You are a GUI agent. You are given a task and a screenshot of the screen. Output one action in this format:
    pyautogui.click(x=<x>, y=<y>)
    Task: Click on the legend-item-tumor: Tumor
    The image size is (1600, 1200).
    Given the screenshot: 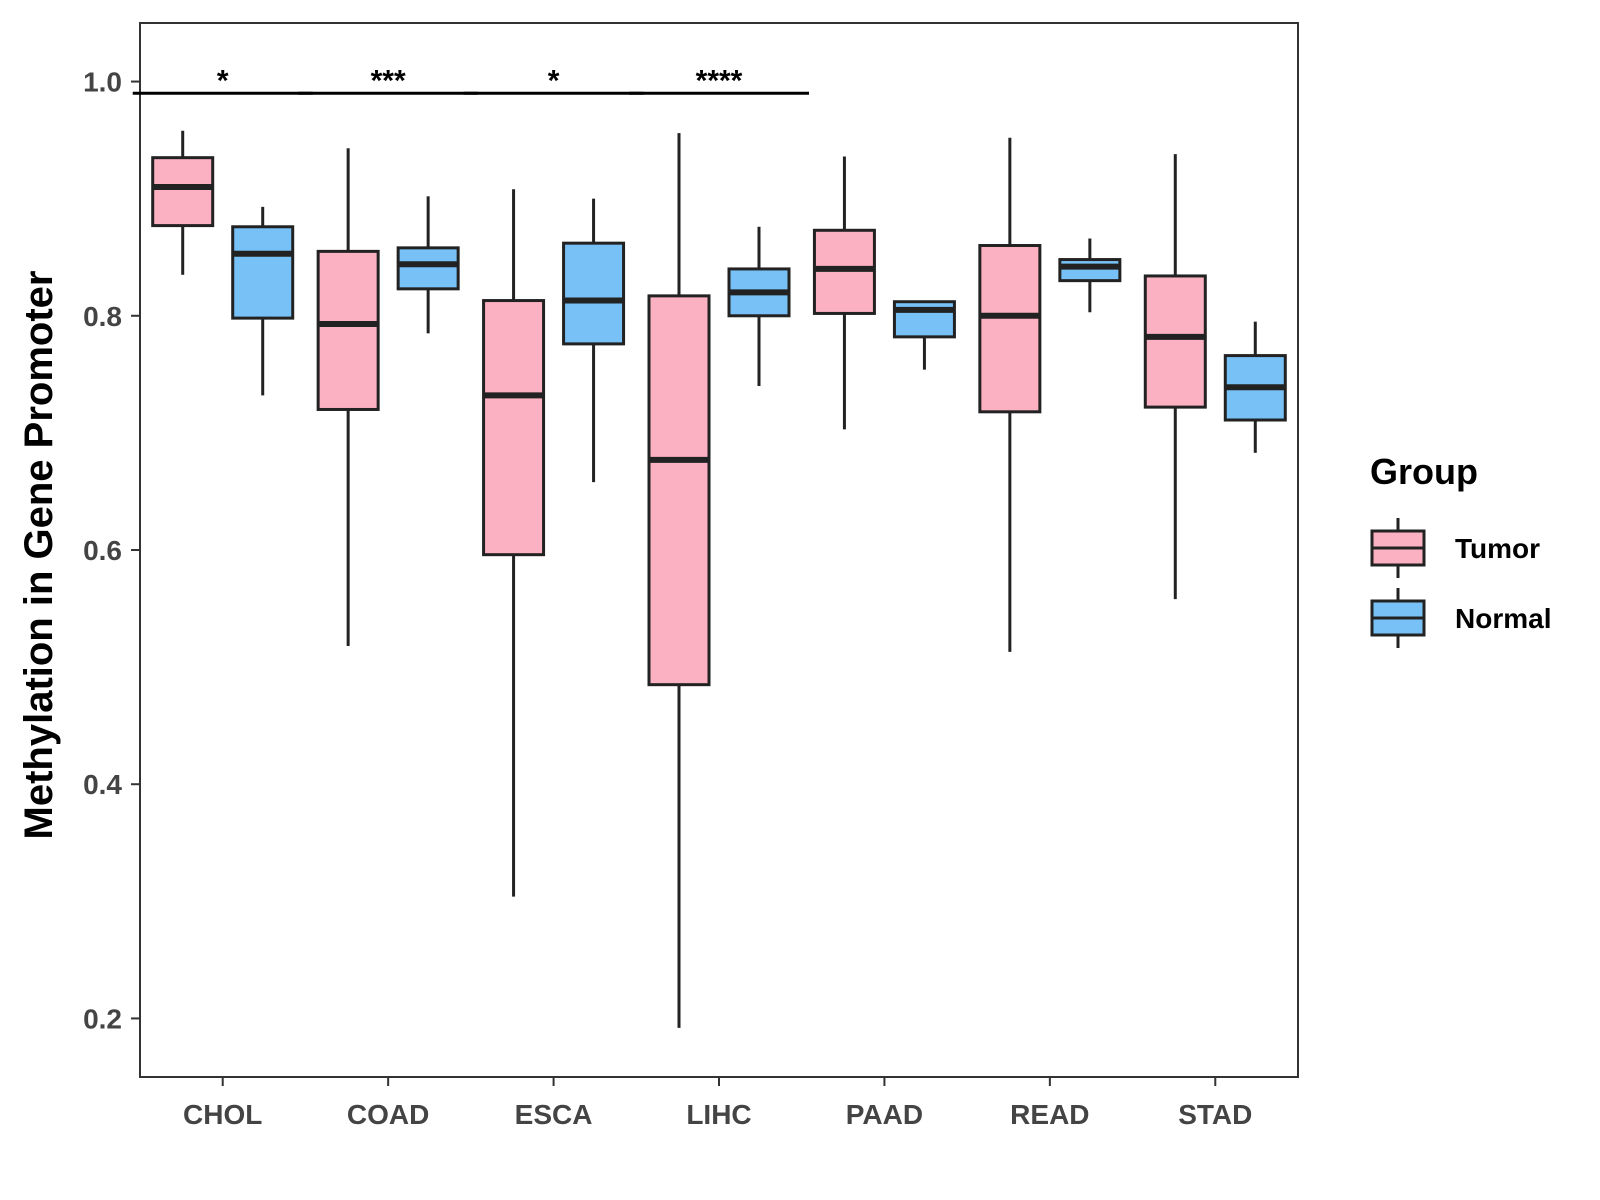 What is the action you would take?
    pyautogui.click(x=1455, y=548)
    